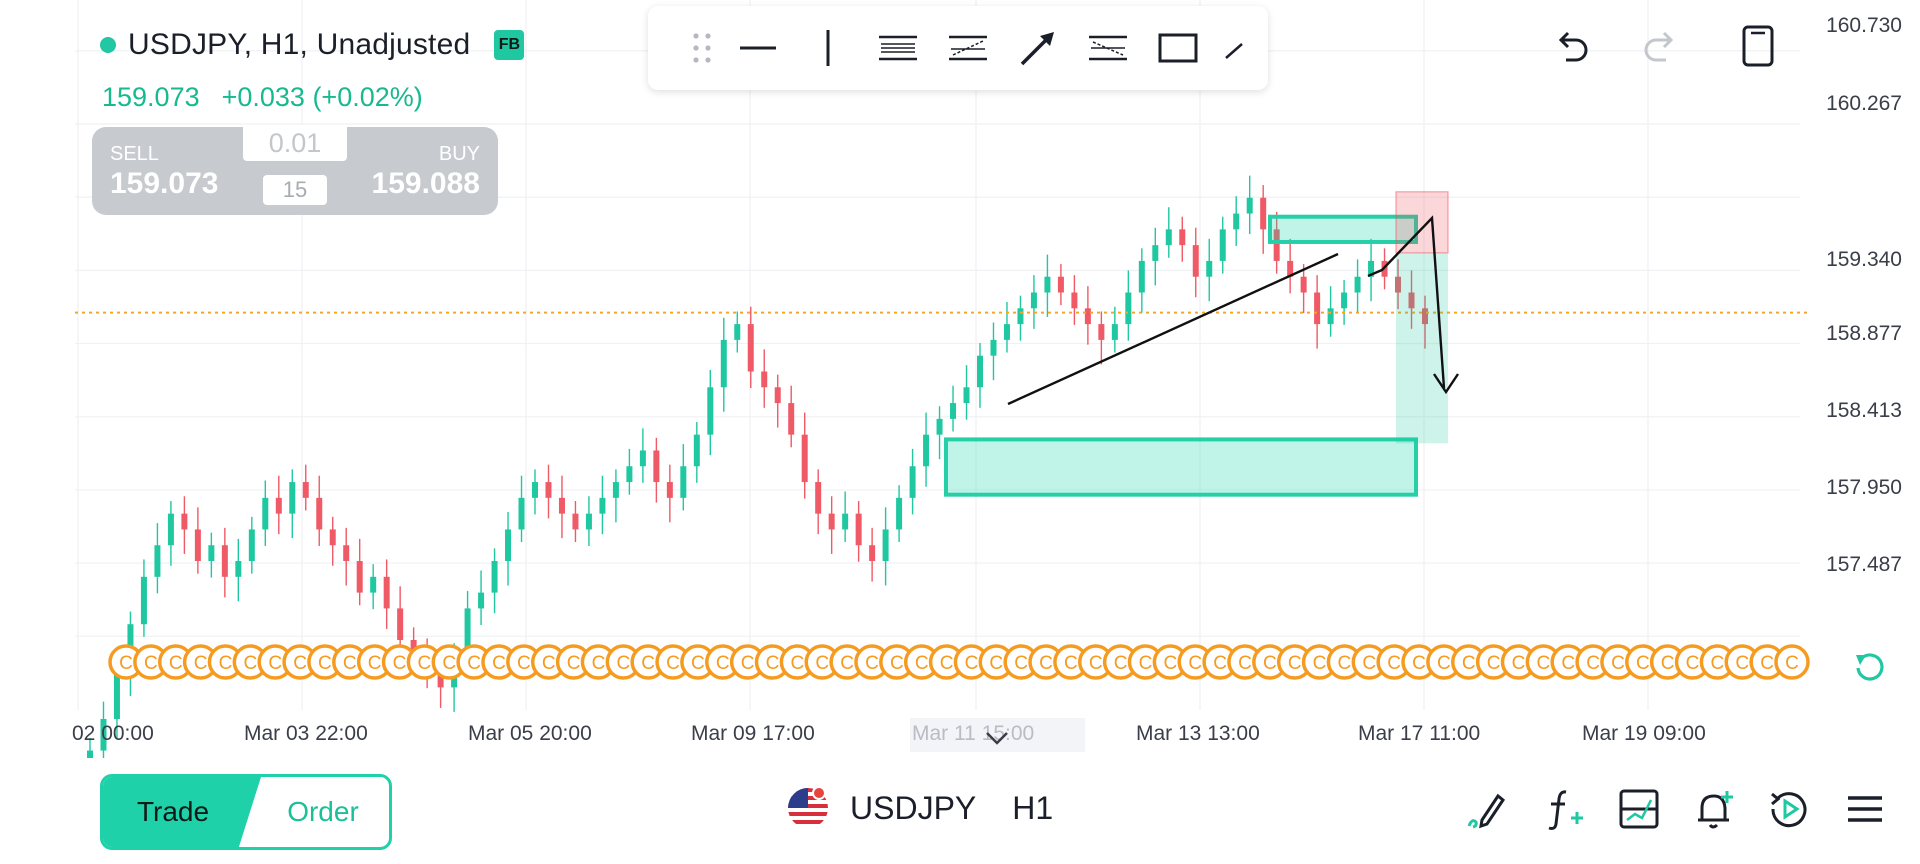 This screenshot has height=864, width=1920. Describe the element at coordinates (968, 48) in the screenshot. I see `fib-retracement-icon` at that location.